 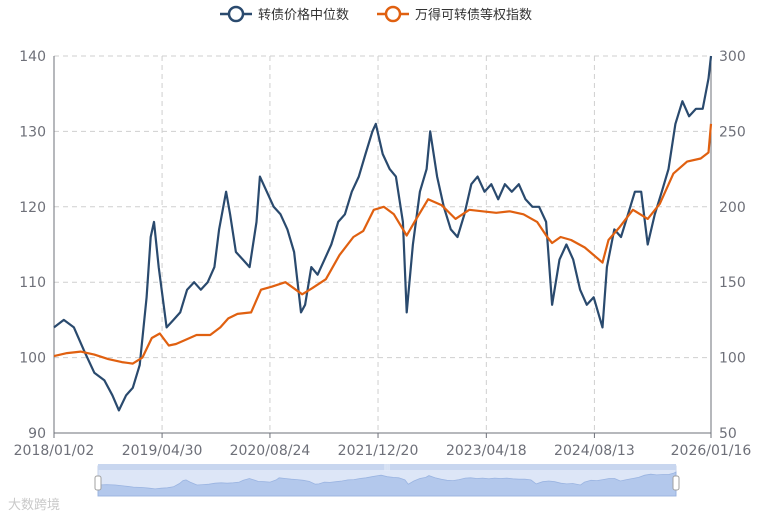 What do you see at coordinates (32, 132) in the screenshot?
I see `y-left-tick-label: 130` at bounding box center [32, 132].